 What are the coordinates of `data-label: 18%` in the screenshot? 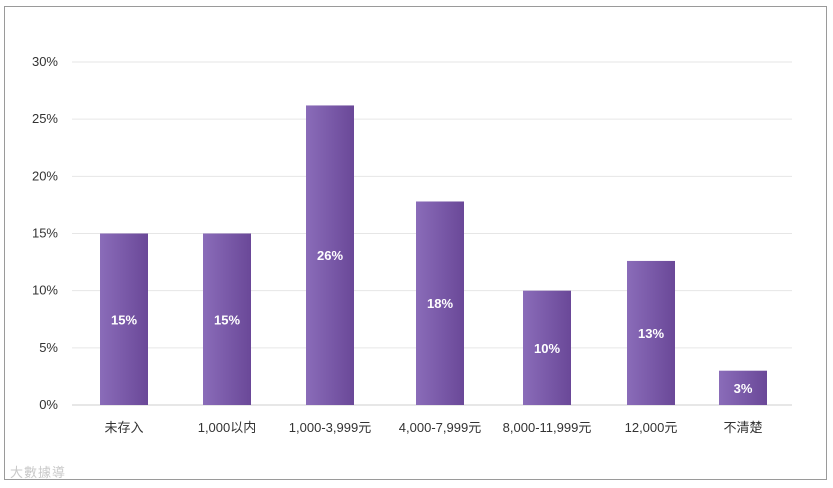 It's located at (440, 303).